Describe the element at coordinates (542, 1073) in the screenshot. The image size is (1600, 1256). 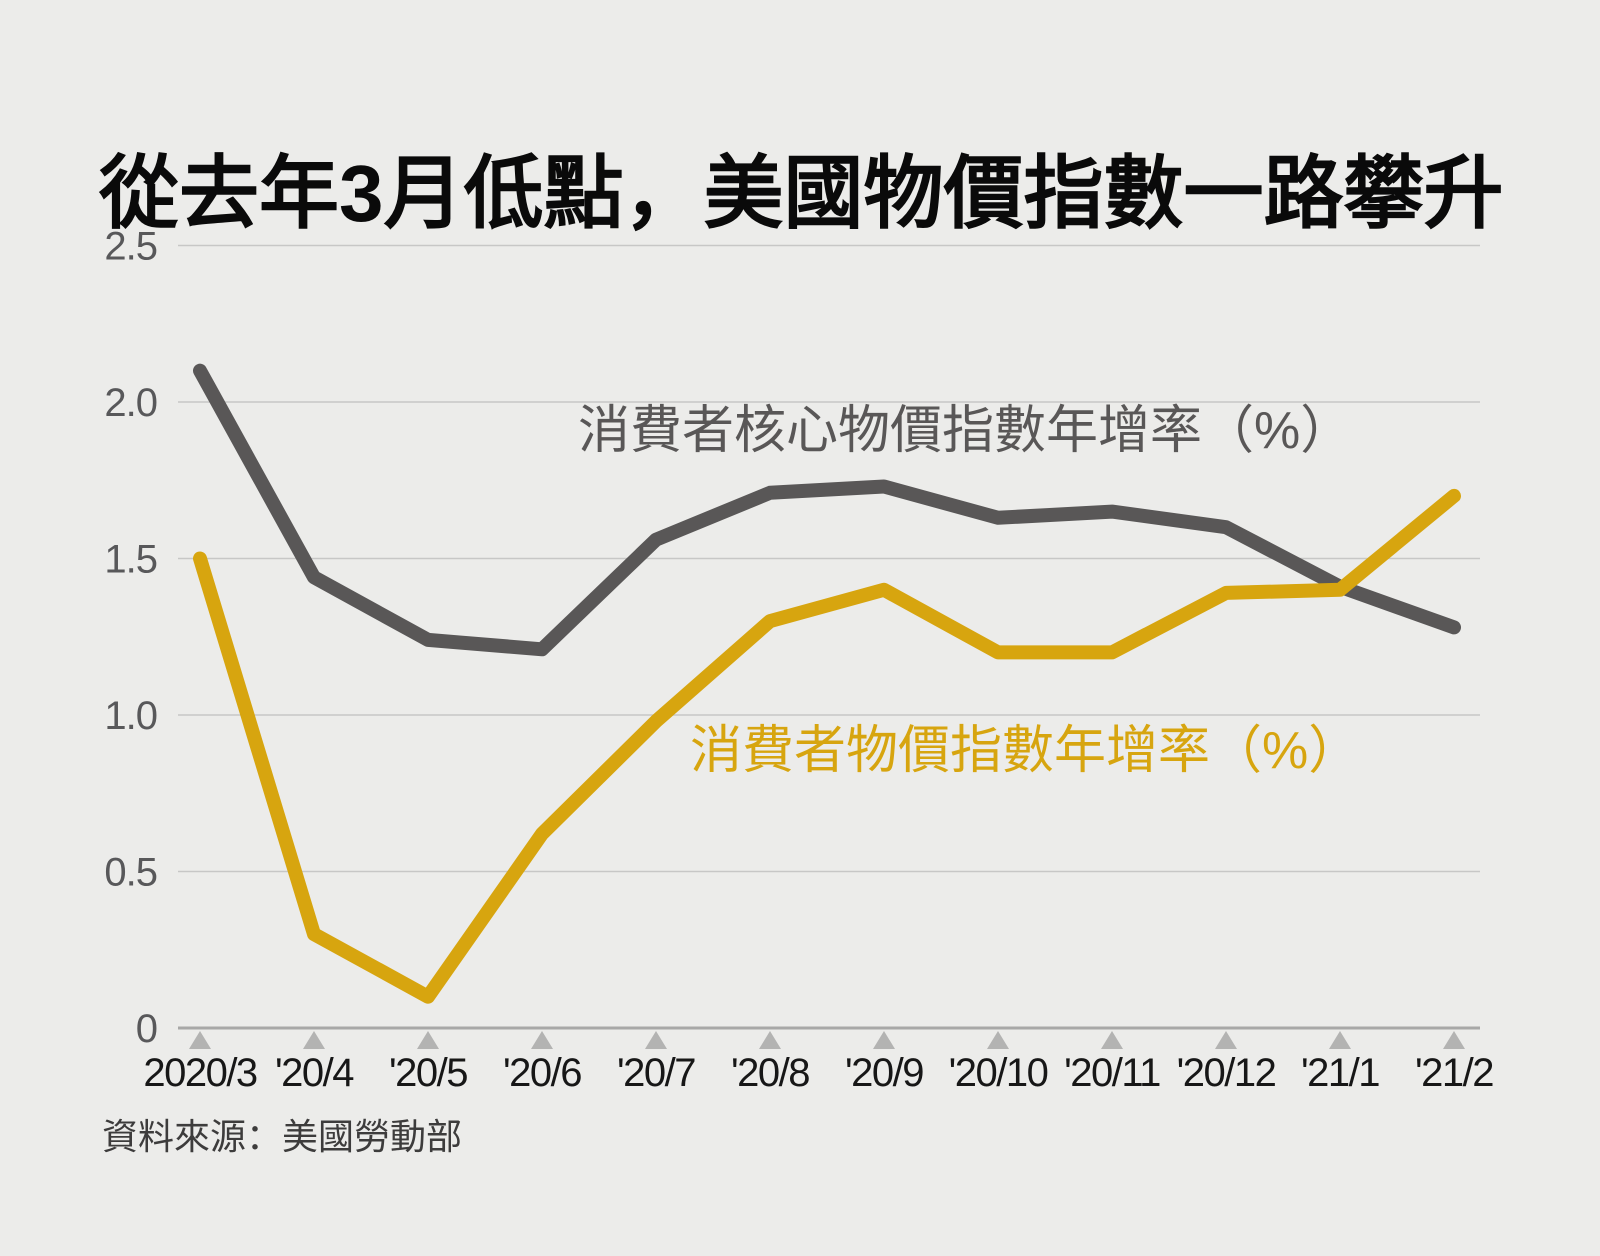
I see `x-tick-label: '20/6` at that location.